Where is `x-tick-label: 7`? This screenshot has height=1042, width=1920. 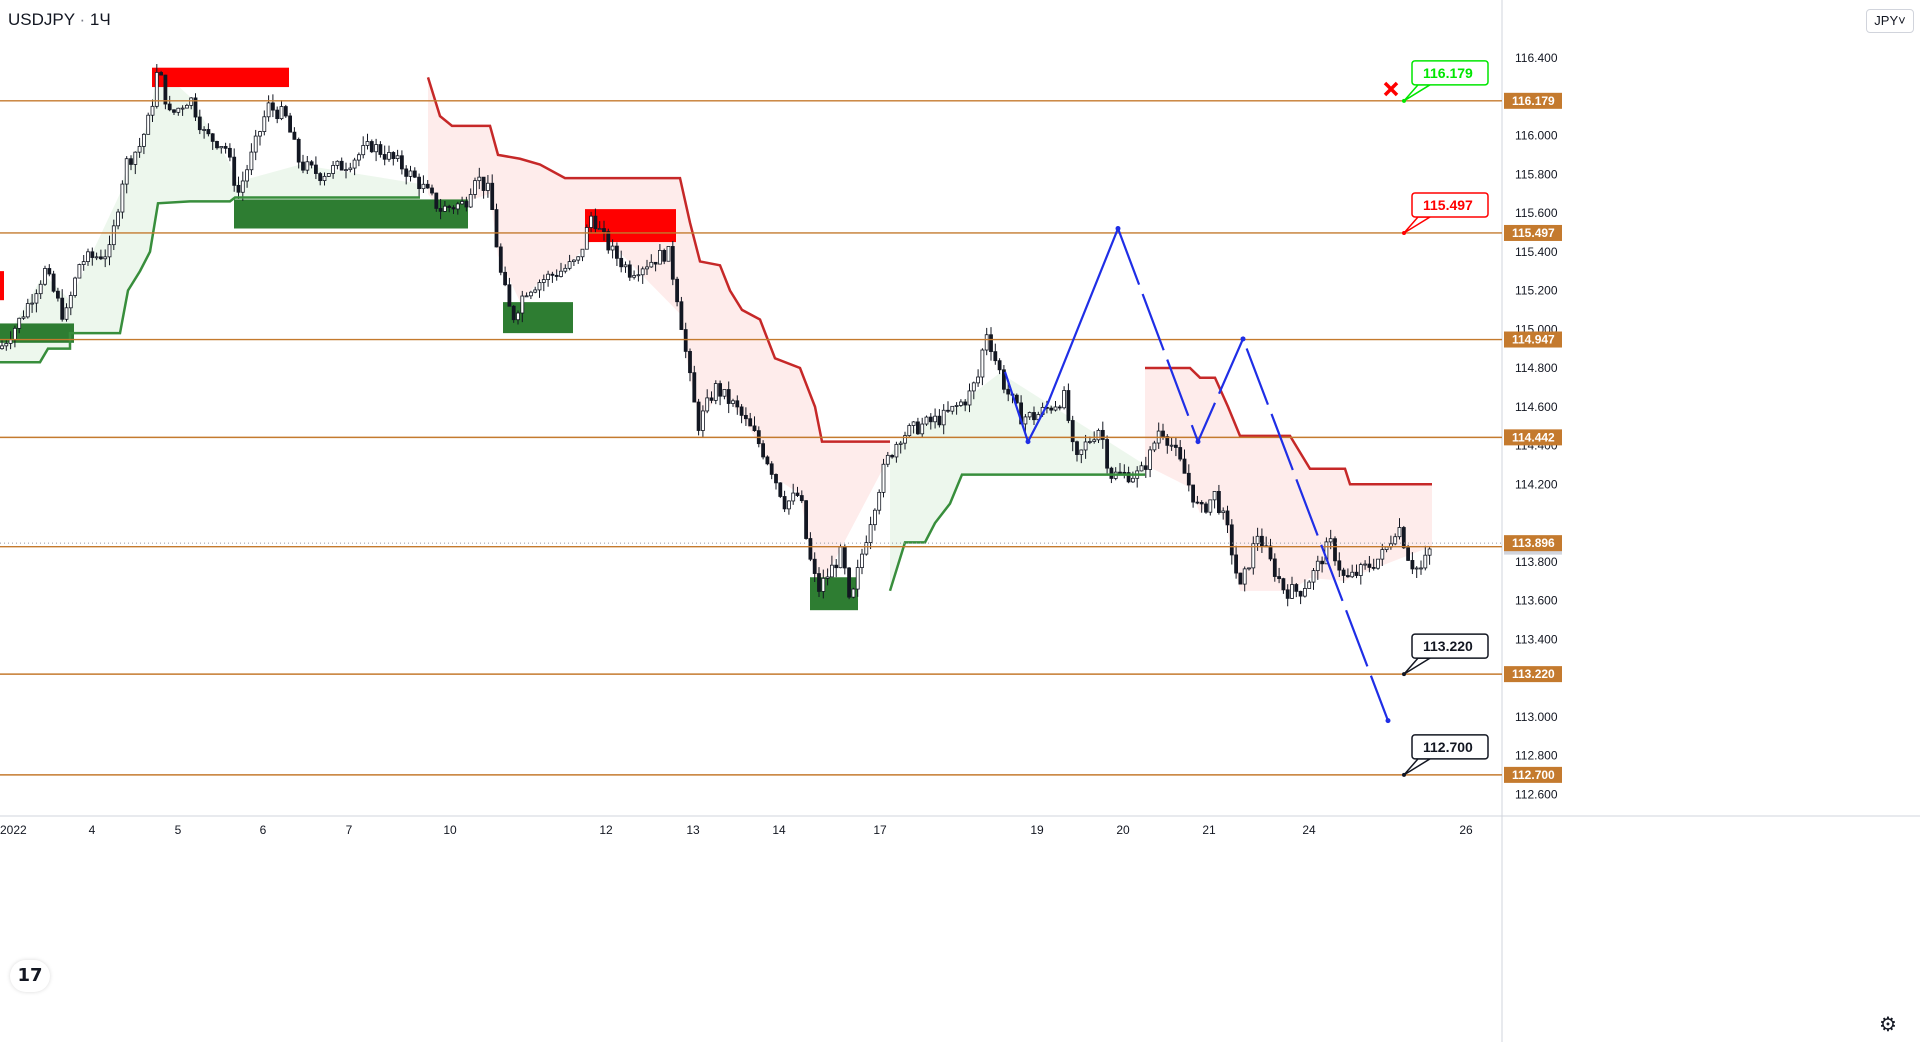 x-tick-label: 7 is located at coordinates (349, 830).